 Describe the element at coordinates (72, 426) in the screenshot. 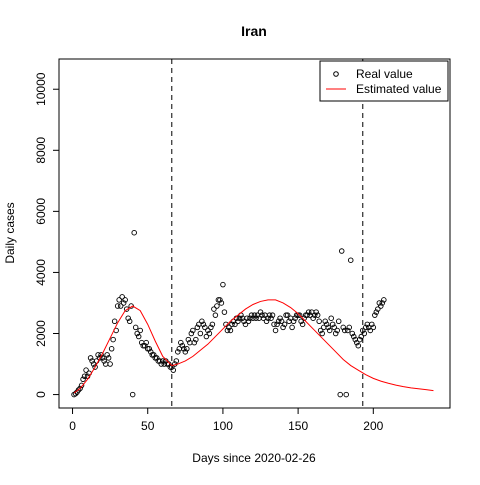

I see `x-tick-label: 0` at that location.